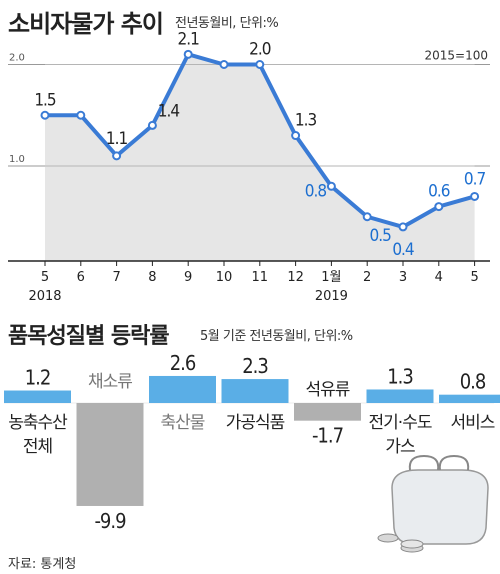 This screenshot has height=574, width=500. I want to click on bar-category-label: 전기·수도, so click(400, 423).